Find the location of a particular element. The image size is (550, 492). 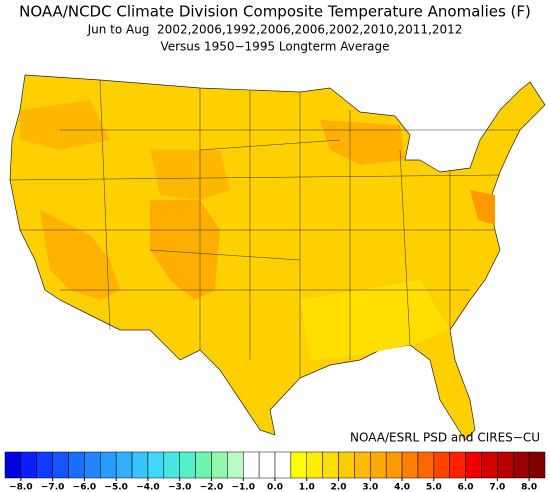

tick-label: 1.0 is located at coordinates (307, 487).